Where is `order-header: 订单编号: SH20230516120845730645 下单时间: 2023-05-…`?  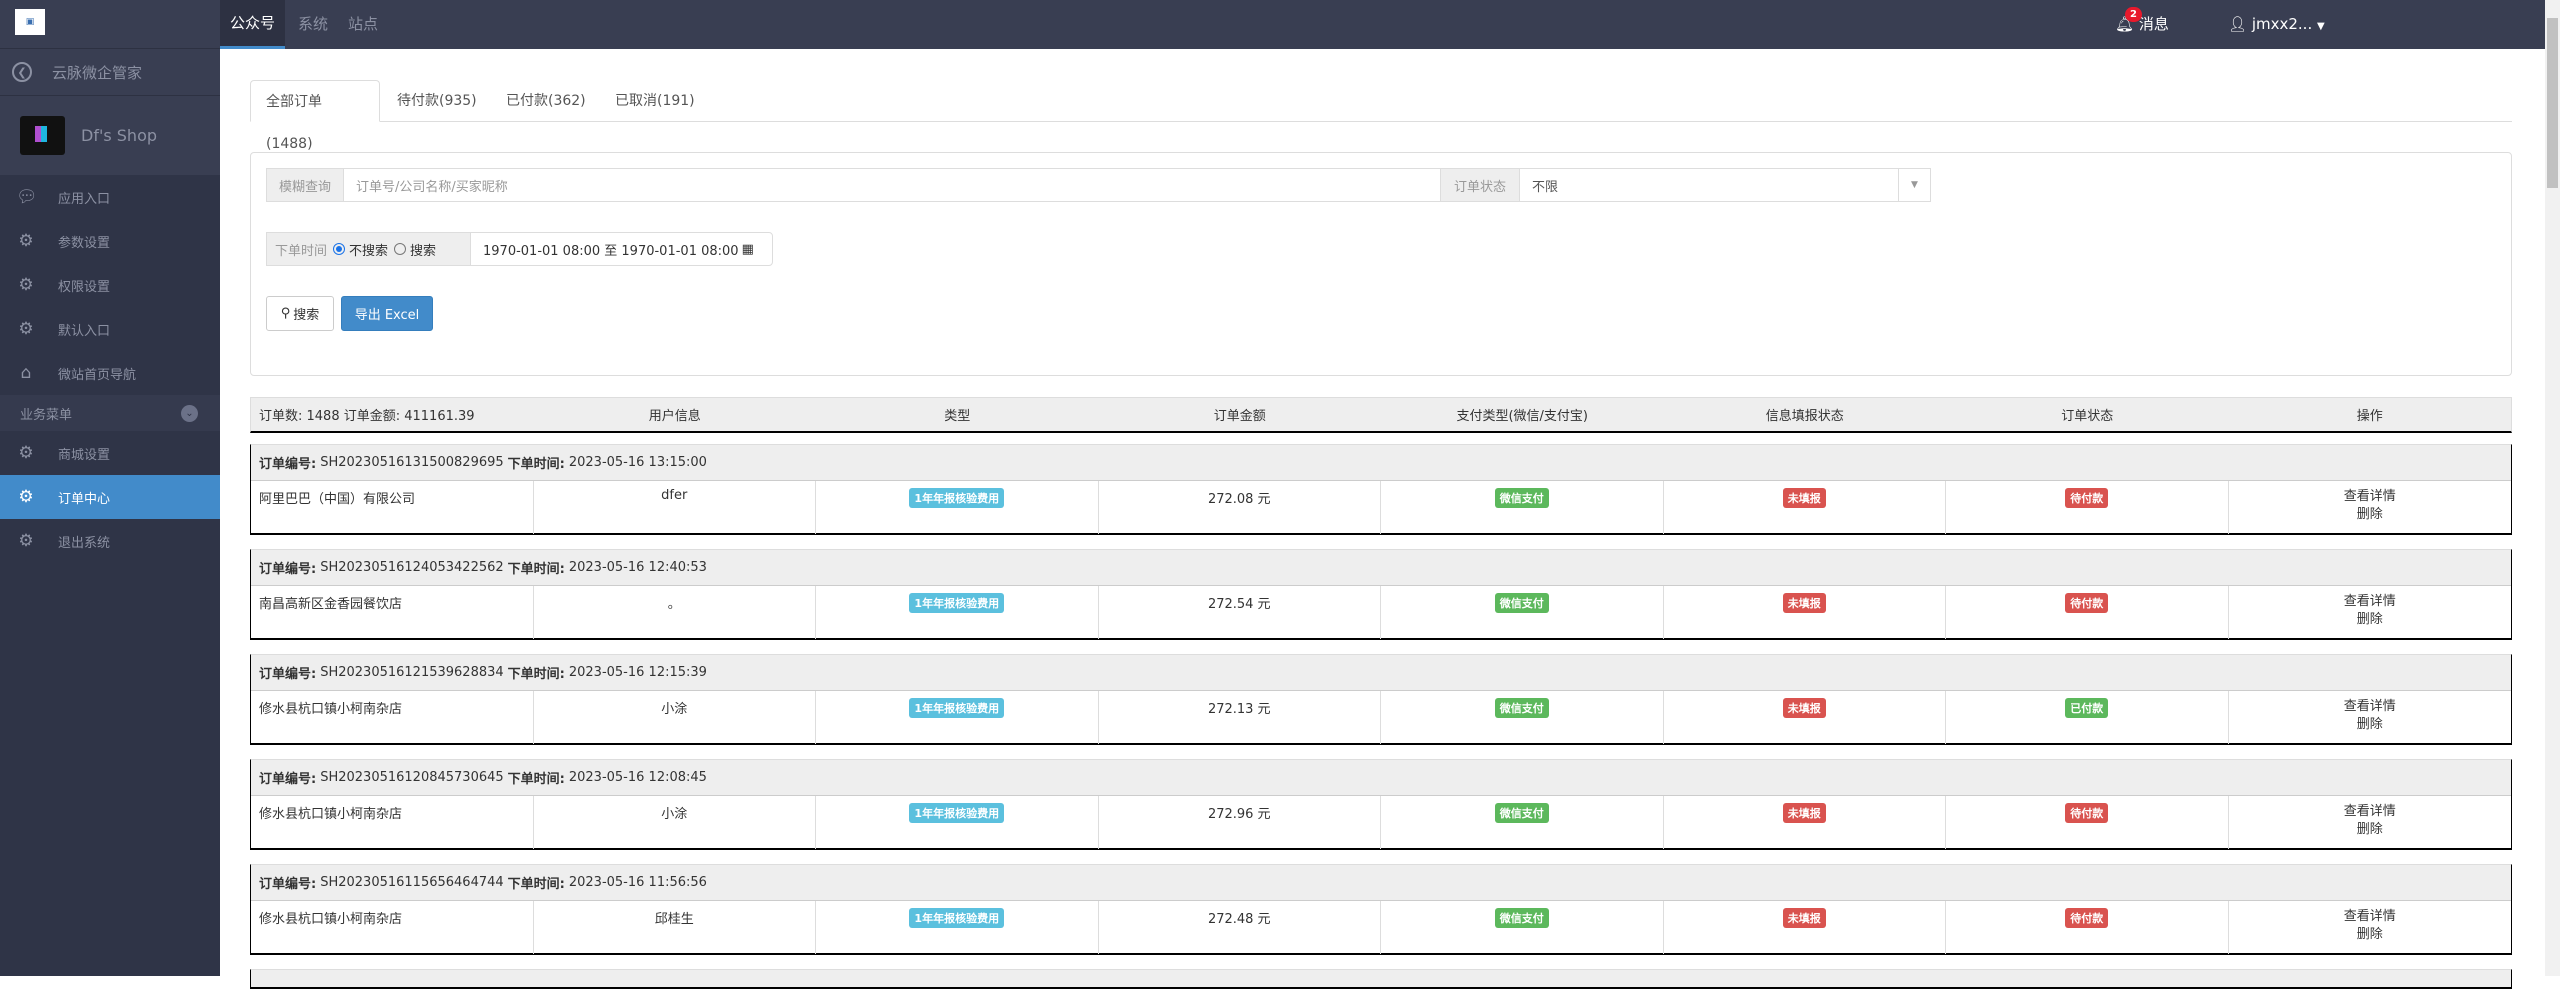
order-header: 订单编号: SH20230516120845730645 下单时间: 2023-05-… is located at coordinates (1381, 778).